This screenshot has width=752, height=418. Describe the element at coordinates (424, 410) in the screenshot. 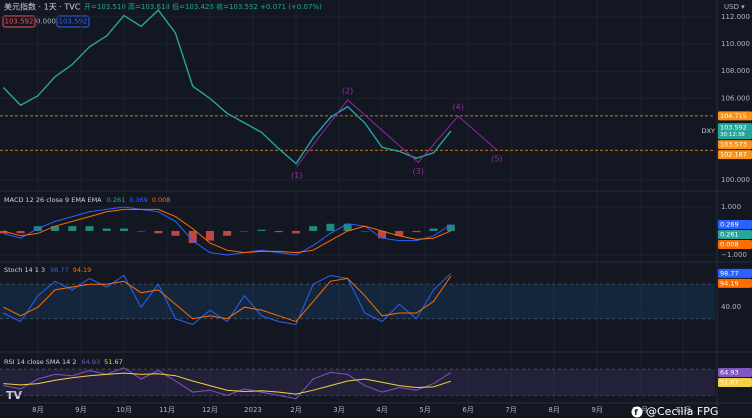

I see `x-tick-label: 5月` at that location.